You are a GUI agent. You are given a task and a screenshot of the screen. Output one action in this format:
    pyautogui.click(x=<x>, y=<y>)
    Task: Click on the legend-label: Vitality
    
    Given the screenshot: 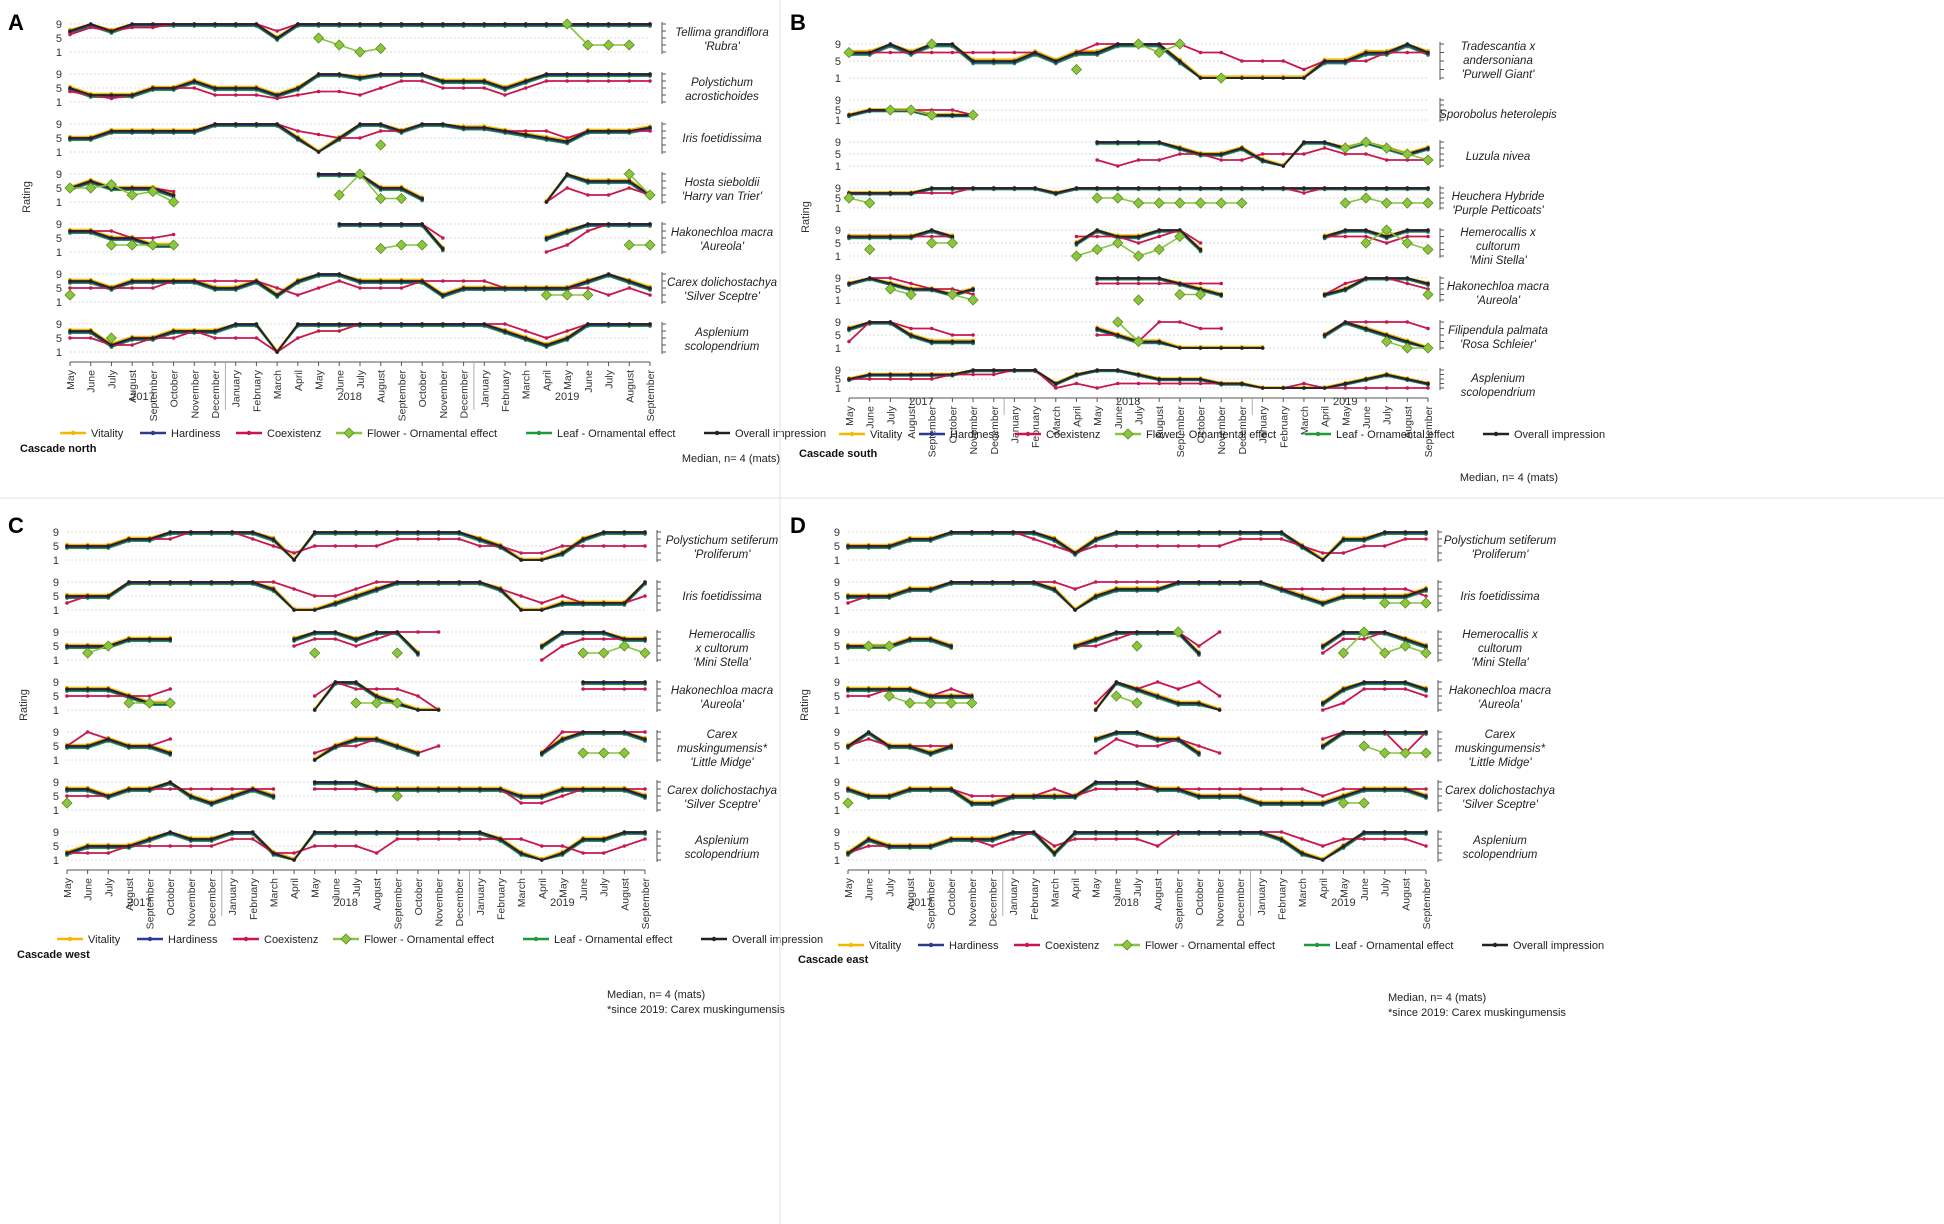 What is the action you would take?
    pyautogui.click(x=886, y=435)
    